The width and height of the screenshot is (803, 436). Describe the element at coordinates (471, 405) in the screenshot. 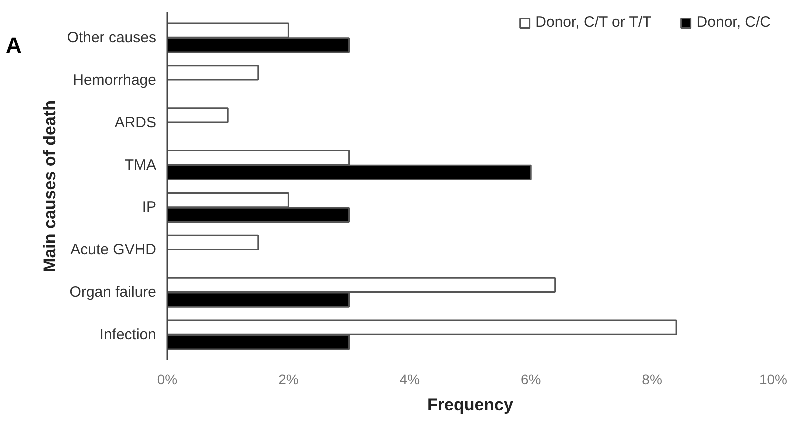

I see `x-axis-title: Frequency` at that location.